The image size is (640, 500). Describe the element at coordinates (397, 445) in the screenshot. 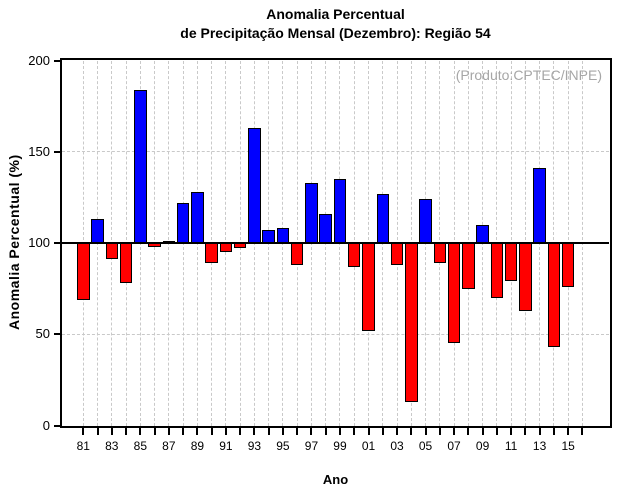

I see `x-tick-label: 03` at that location.